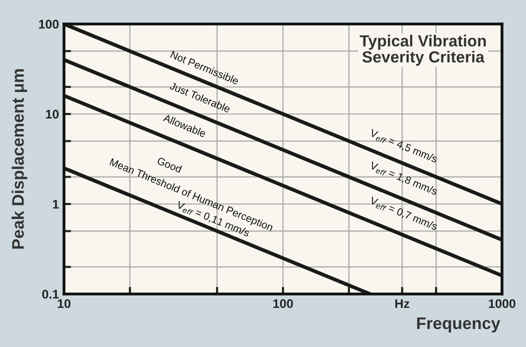 This screenshot has height=347, width=526. Describe the element at coordinates (49, 24) in the screenshot. I see `y-tick-label: 100` at that location.